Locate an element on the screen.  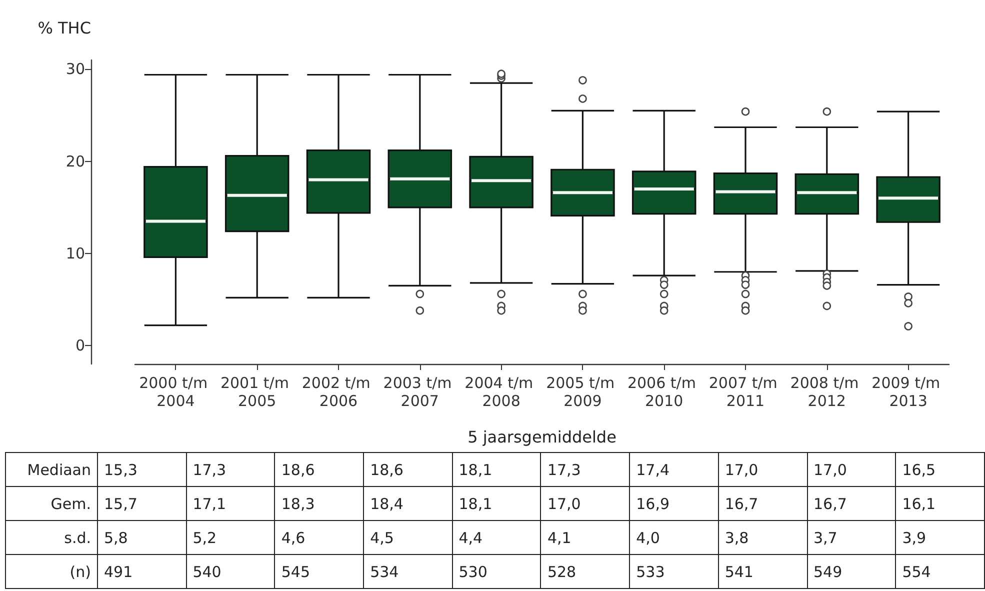
text: 533 is located at coordinates (650, 571).